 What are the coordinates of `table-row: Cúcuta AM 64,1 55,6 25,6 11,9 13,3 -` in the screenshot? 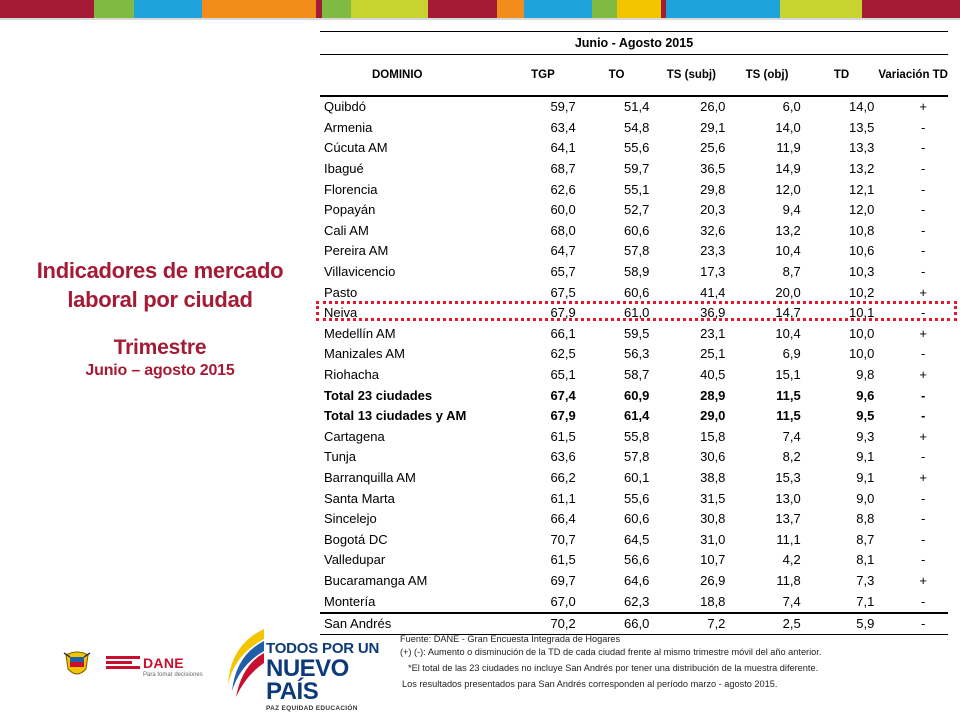 It's located at (634, 148).